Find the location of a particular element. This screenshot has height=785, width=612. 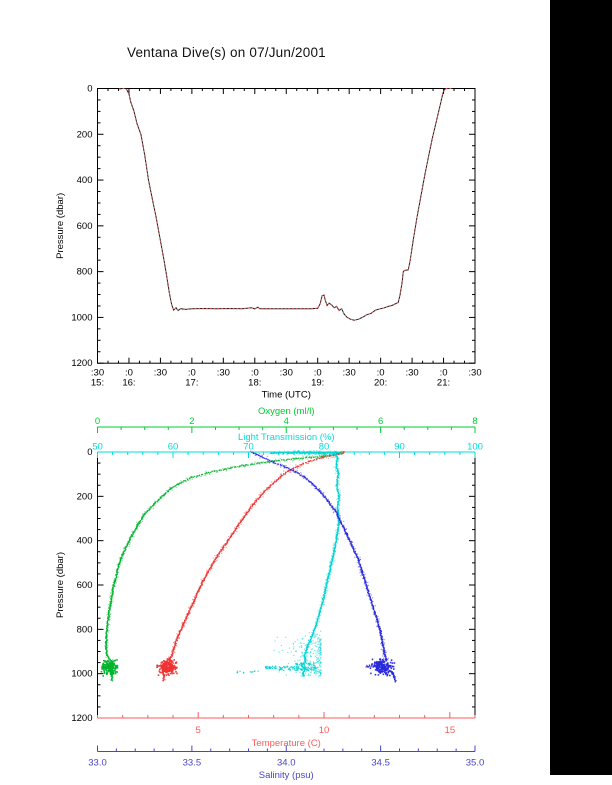

y-tick-label: 600 is located at coordinates (85, 585).